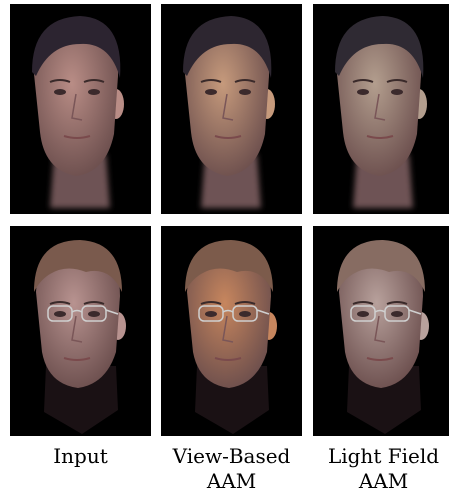 The height and width of the screenshot is (502, 449). I want to click on caption-view-based-line2: AAM, so click(231, 481).